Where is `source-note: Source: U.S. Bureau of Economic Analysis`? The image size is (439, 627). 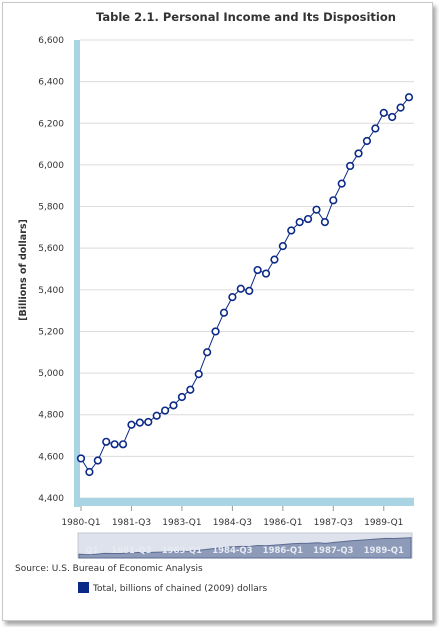
source-note: Source: U.S. Bureau of Economic Analysis is located at coordinates (109, 569).